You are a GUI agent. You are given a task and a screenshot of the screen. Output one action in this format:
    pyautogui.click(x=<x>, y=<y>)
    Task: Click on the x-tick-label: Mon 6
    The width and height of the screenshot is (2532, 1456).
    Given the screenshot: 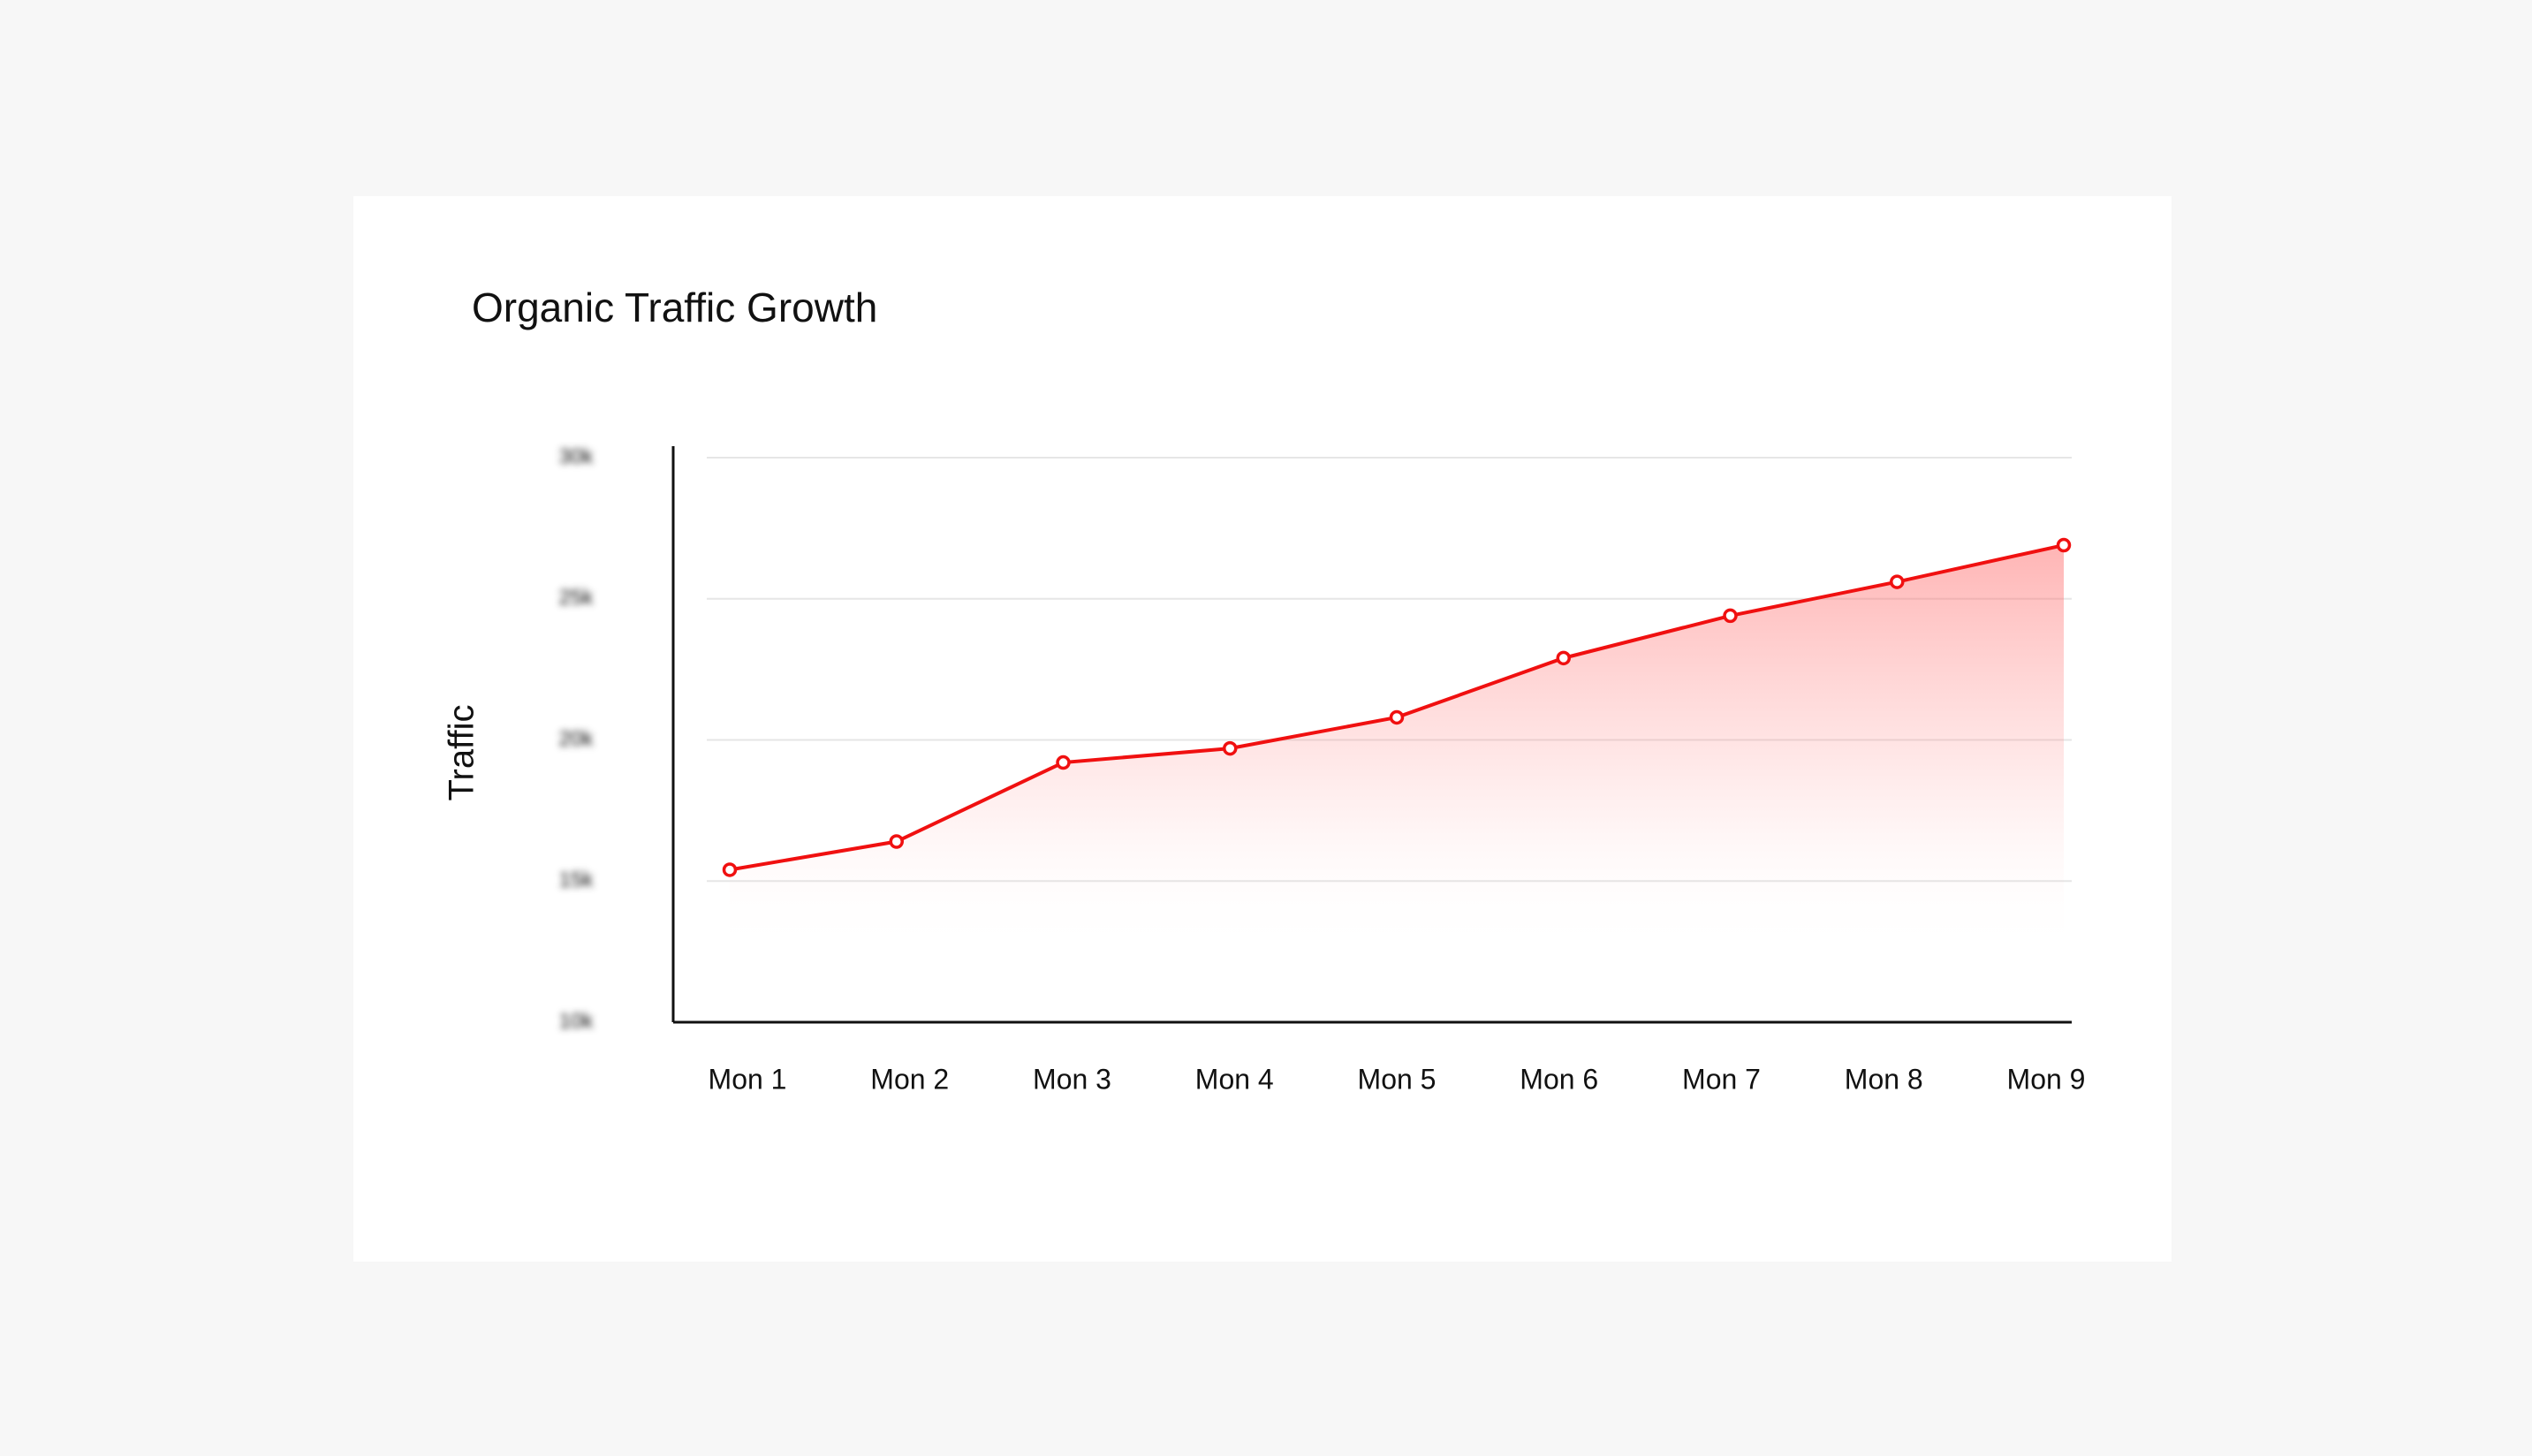 What is the action you would take?
    pyautogui.click(x=1559, y=1079)
    